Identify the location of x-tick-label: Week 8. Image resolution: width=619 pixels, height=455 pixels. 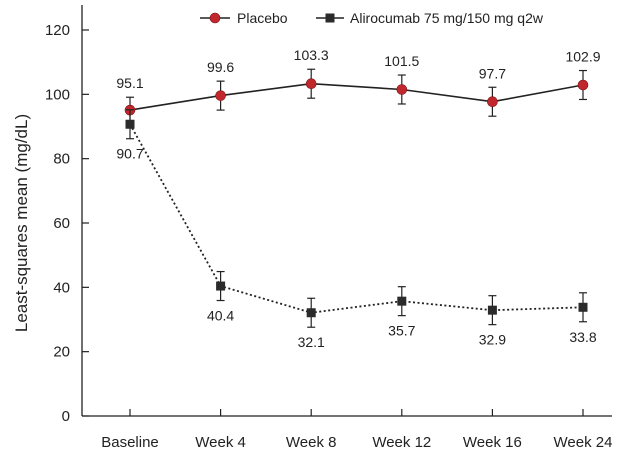
(311, 442).